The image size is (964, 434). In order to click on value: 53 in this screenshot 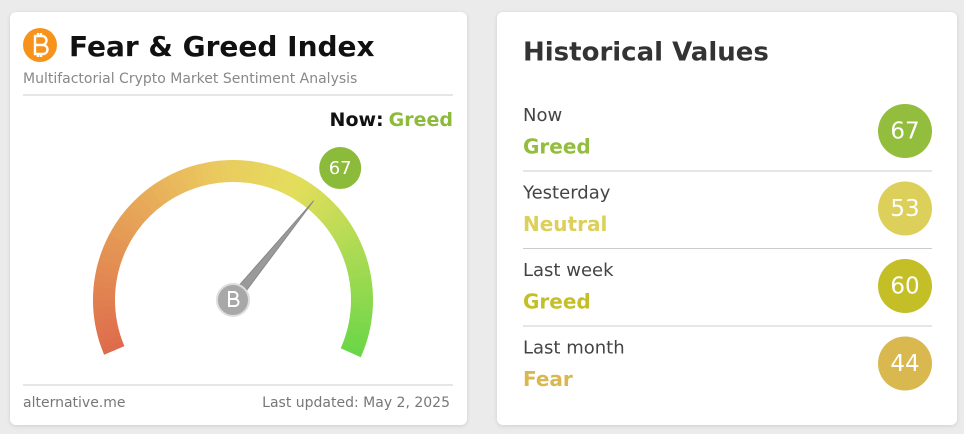, I will do `click(904, 209)`.